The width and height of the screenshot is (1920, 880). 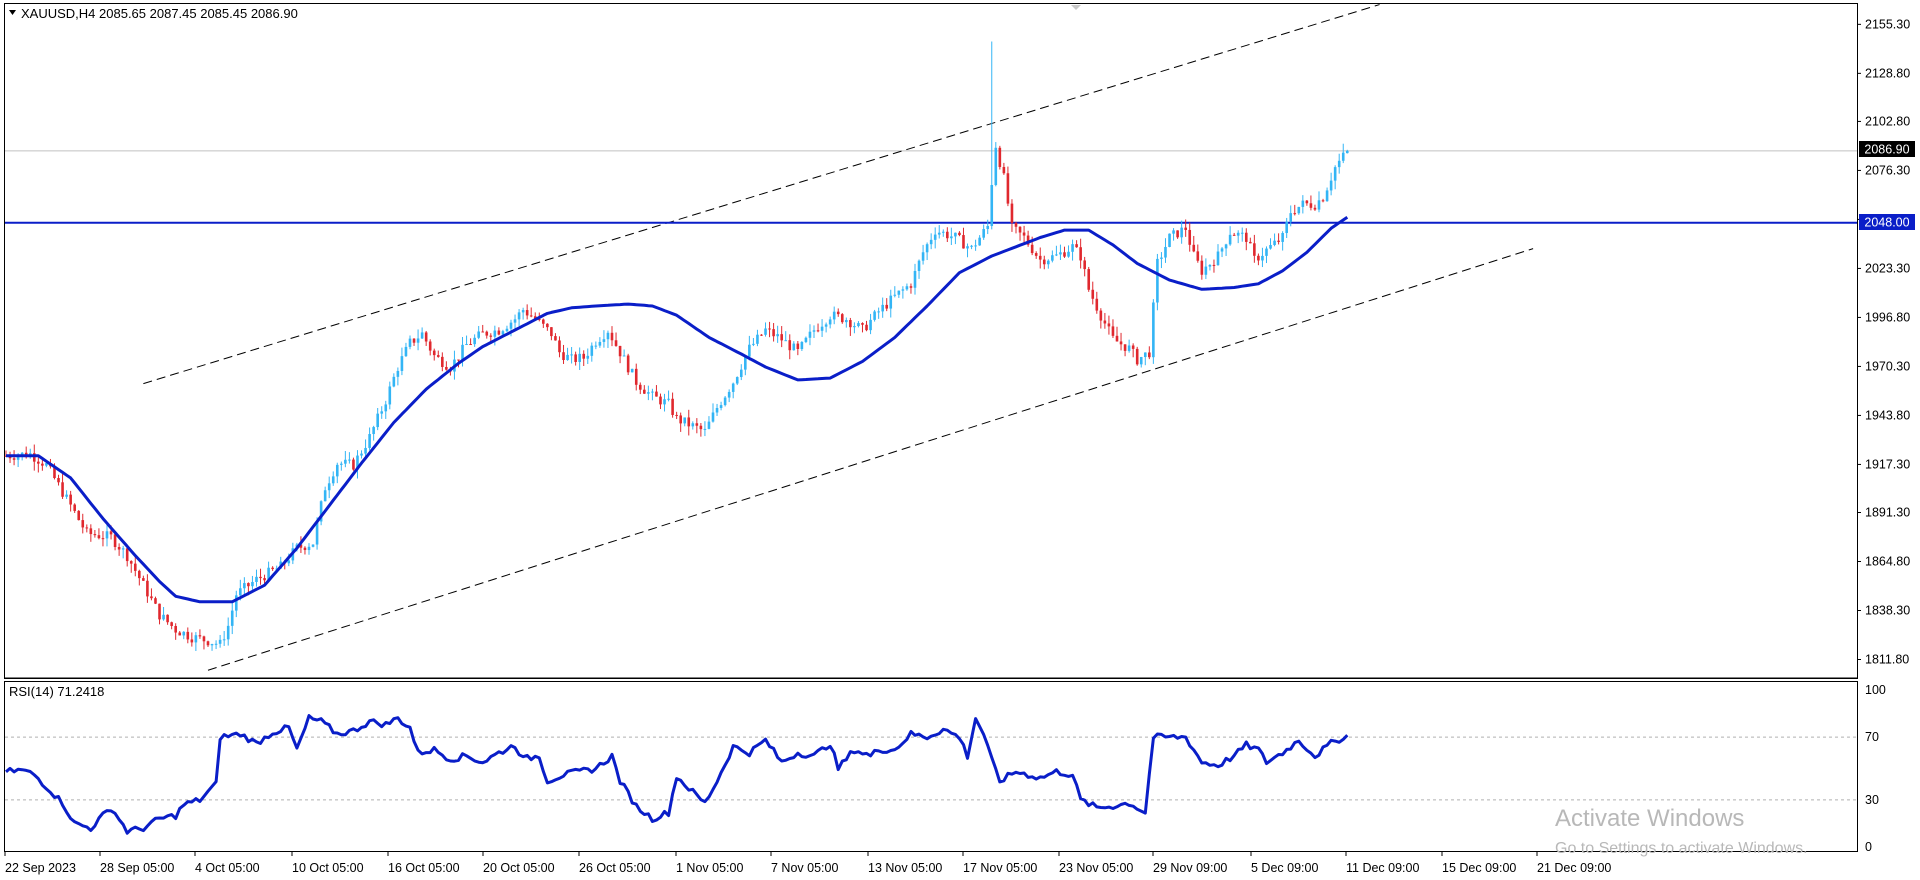 I want to click on scroll-marker-icon, so click(x=1076, y=7).